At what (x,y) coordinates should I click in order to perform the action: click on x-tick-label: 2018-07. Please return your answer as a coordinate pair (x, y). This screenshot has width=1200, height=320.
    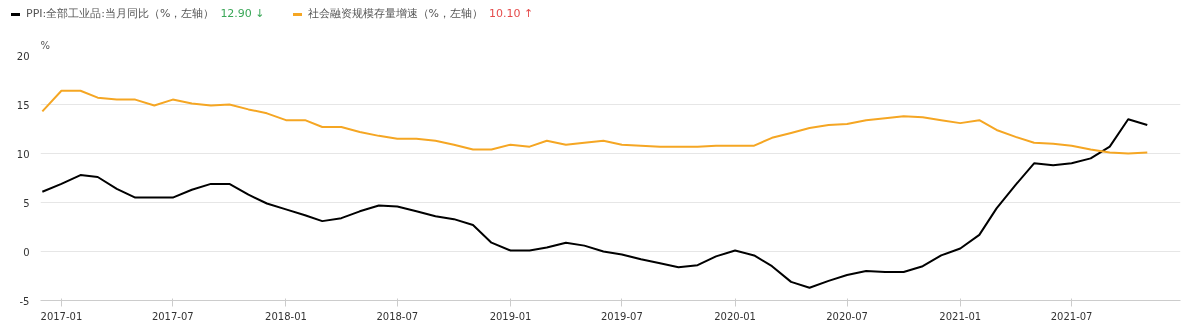
    Looking at the image, I should click on (397, 315).